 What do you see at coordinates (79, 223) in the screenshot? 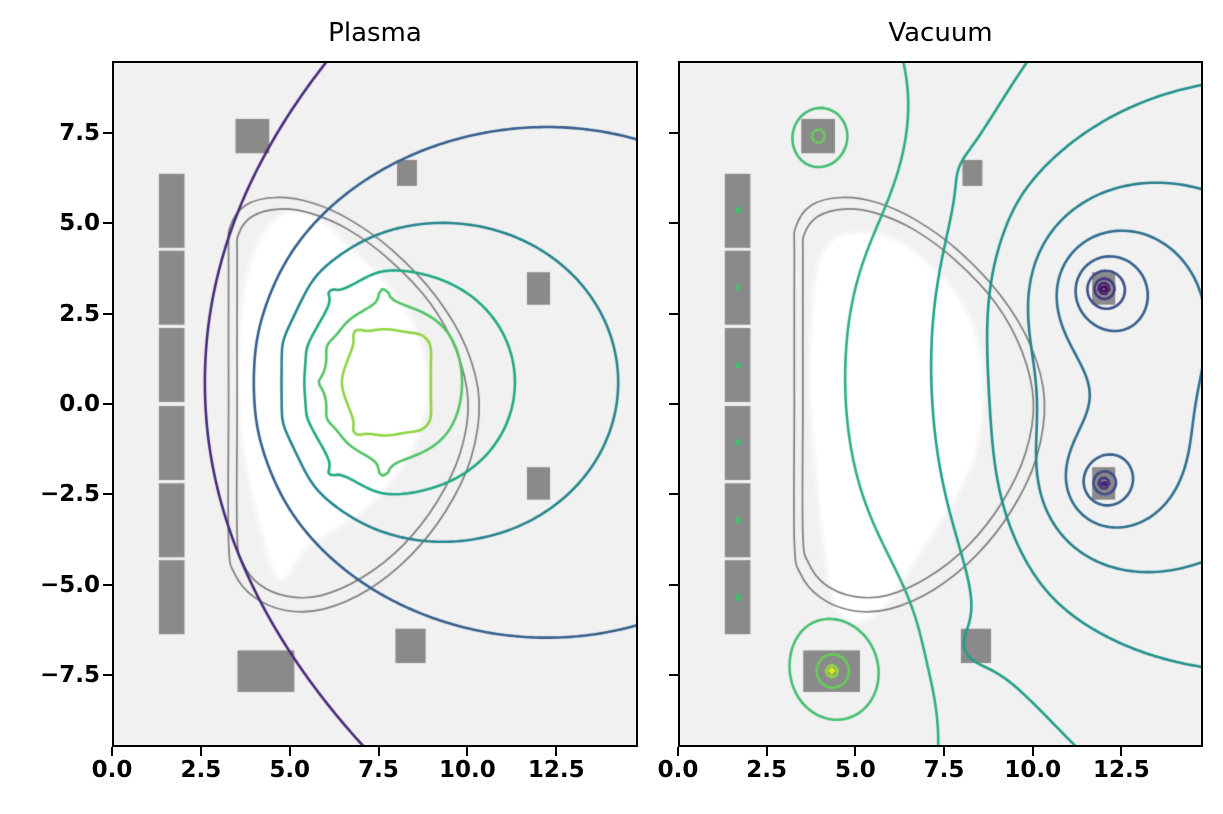
I see `y-tick-label: 5.0` at bounding box center [79, 223].